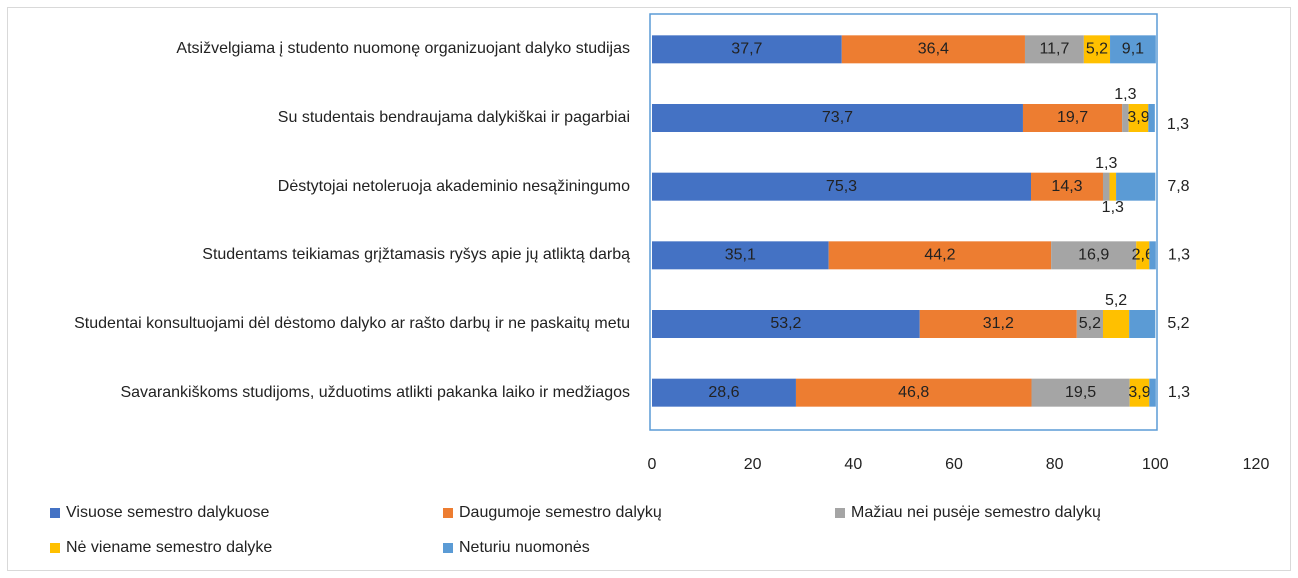 Image resolution: width=1298 pixels, height=578 pixels. I want to click on legend-label: Mažiau nei pusėje semestro dalykų, so click(976, 512).